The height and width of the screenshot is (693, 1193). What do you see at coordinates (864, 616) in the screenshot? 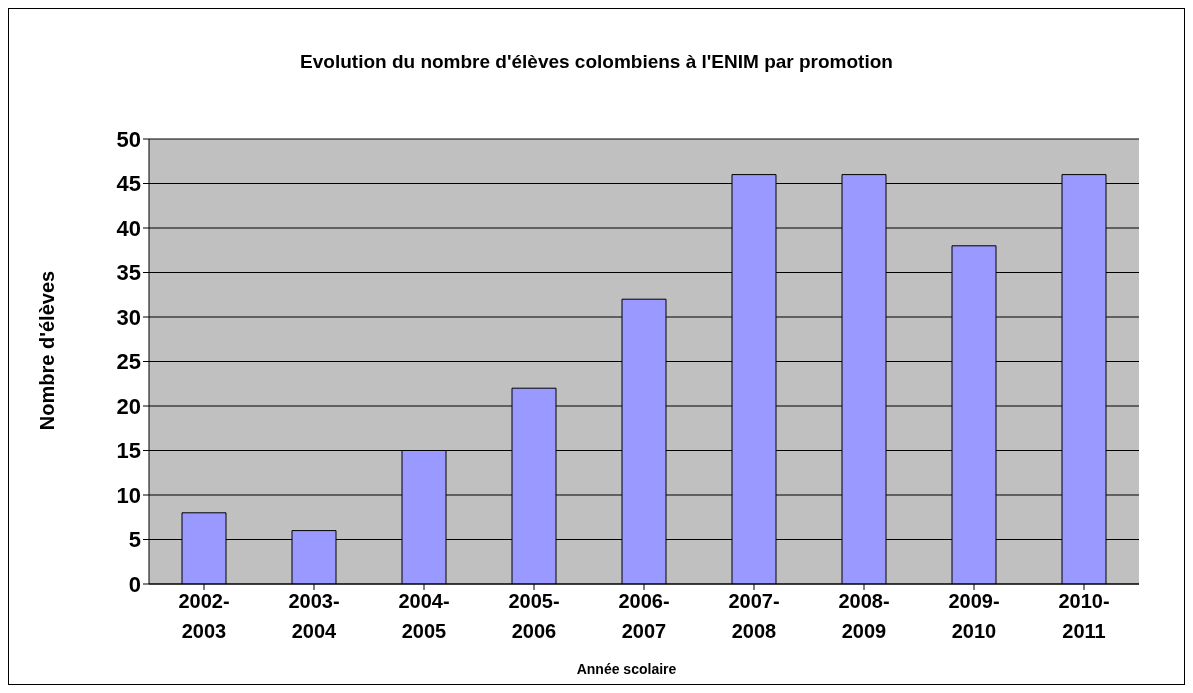
I see `x-tick-label: 2008-2009` at bounding box center [864, 616].